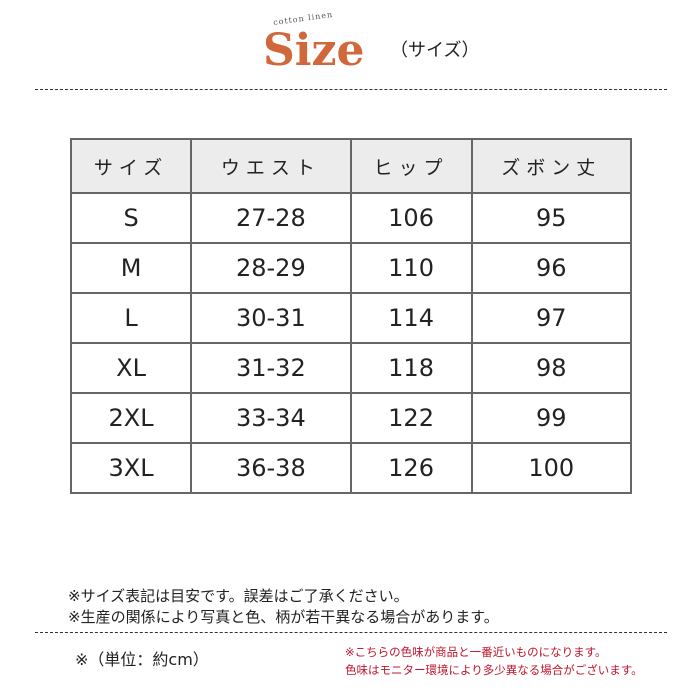 The image size is (700, 700). I want to click on note-1: ※サイズ表記は目安です。誤差はご了承ください。, so click(238, 596).